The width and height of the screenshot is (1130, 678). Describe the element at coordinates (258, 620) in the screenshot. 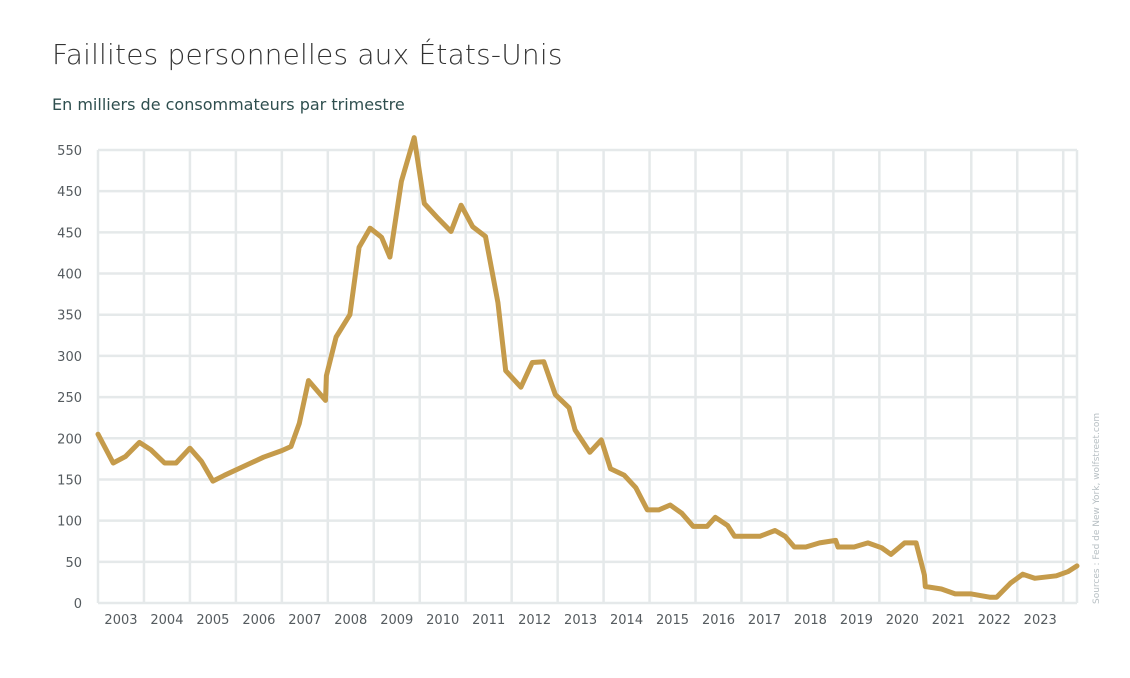

I see `x-tick-label: 2006` at that location.